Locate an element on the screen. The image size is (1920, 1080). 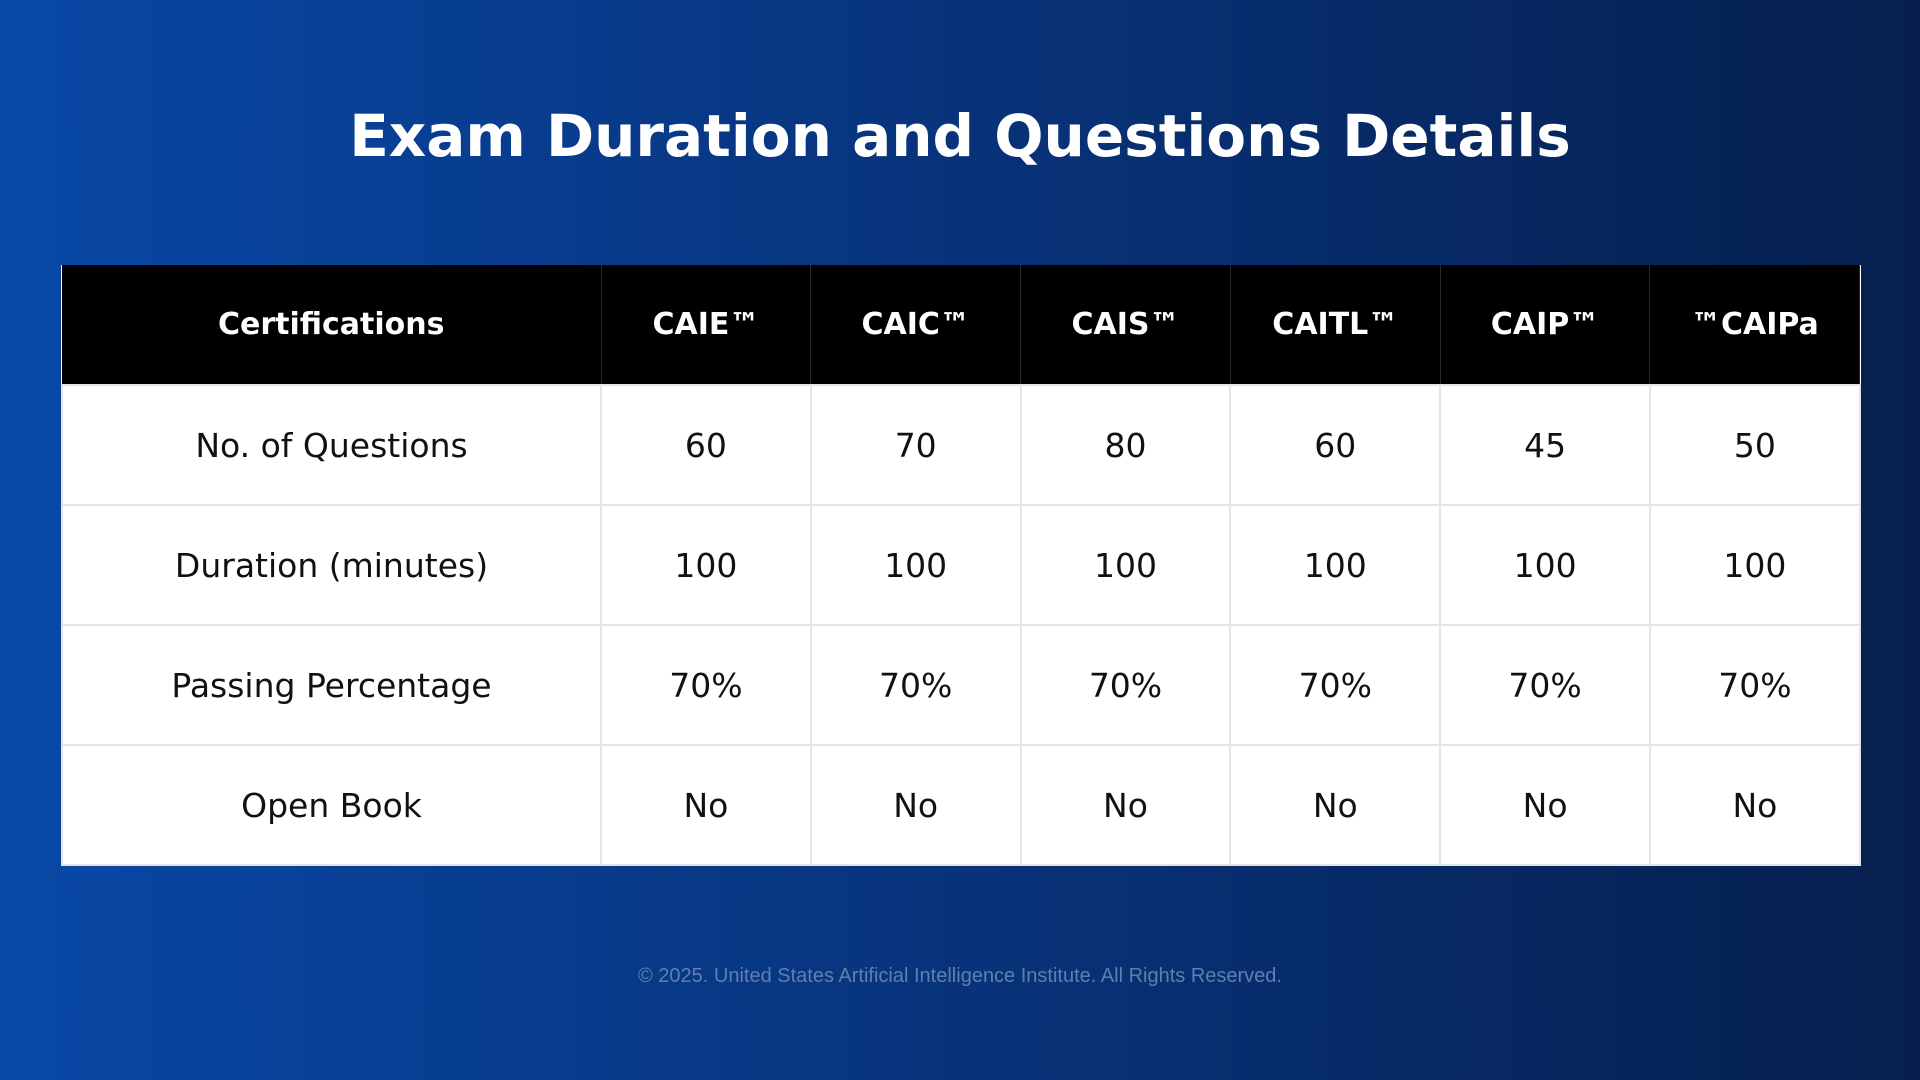
table-row-open-book: Open Book No No No No No No is located at coordinates (961, 805).